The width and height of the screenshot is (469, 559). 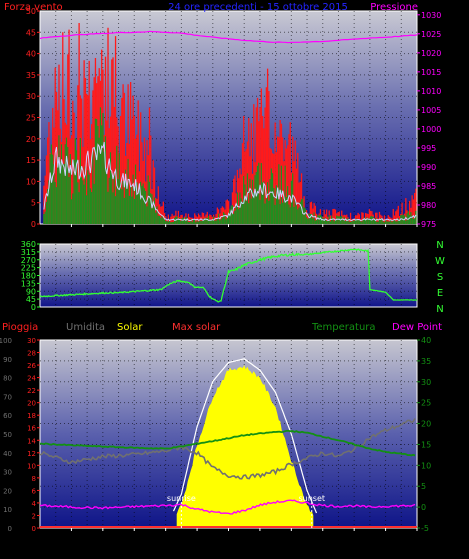 I want to click on wind-tick-label-25: 25, so click(x=31, y=118).